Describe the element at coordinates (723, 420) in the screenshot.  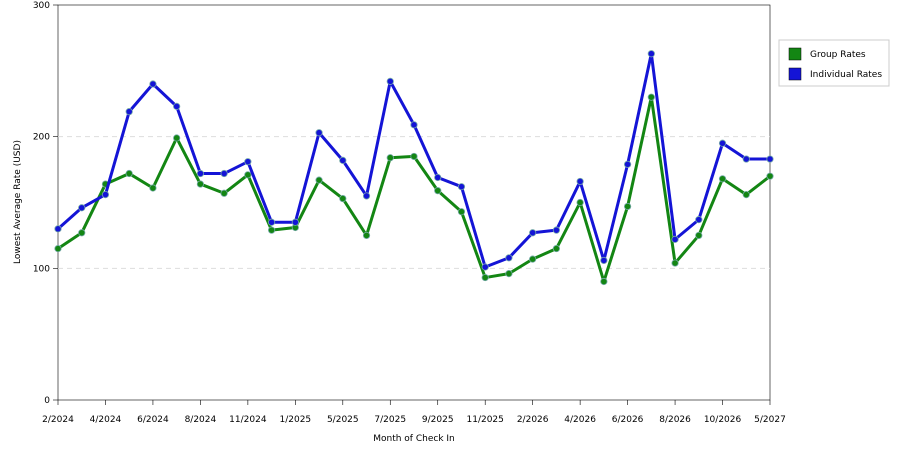
I see `x-tick-label: 10/2026` at that location.